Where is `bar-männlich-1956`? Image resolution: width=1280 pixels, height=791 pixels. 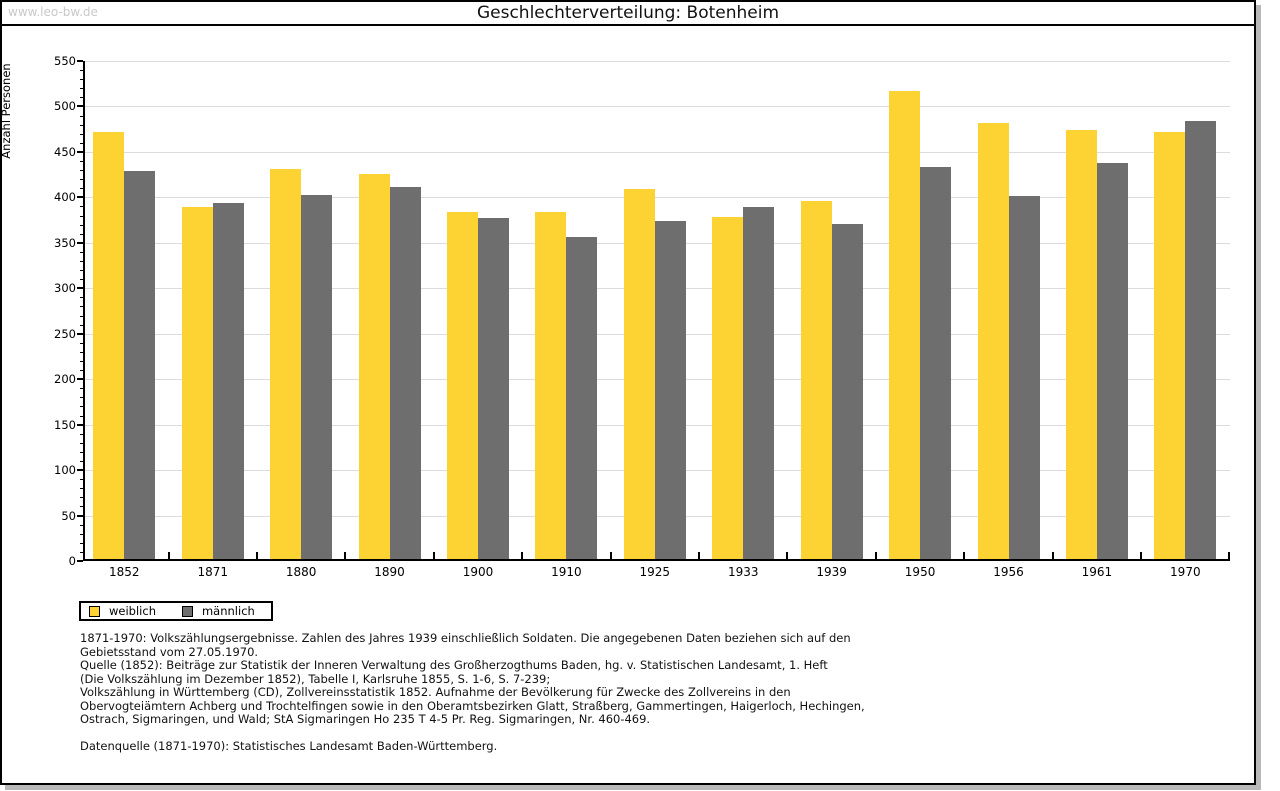 bar-männlich-1956 is located at coordinates (1024, 377).